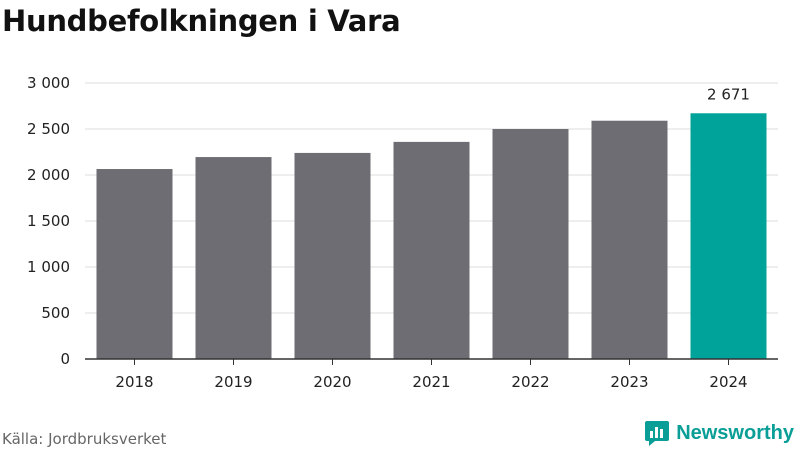  What do you see at coordinates (629, 382) in the screenshot?
I see `x-tick-label: 2023` at bounding box center [629, 382].